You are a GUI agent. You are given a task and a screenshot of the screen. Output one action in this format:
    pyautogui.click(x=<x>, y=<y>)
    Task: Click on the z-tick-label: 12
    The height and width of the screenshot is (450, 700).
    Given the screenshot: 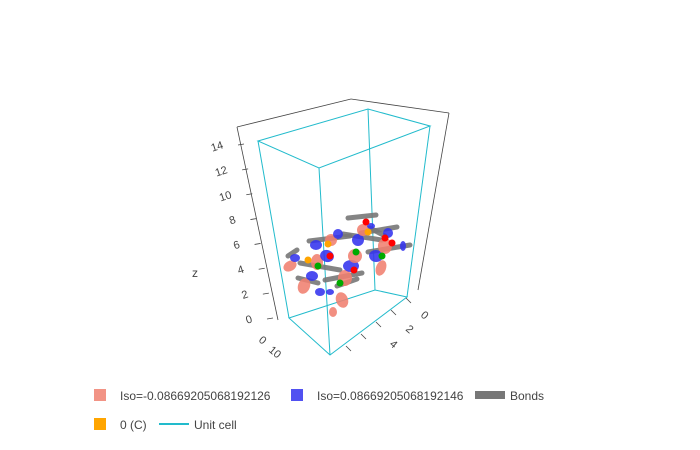 What is the action you would take?
    pyautogui.click(x=221, y=171)
    